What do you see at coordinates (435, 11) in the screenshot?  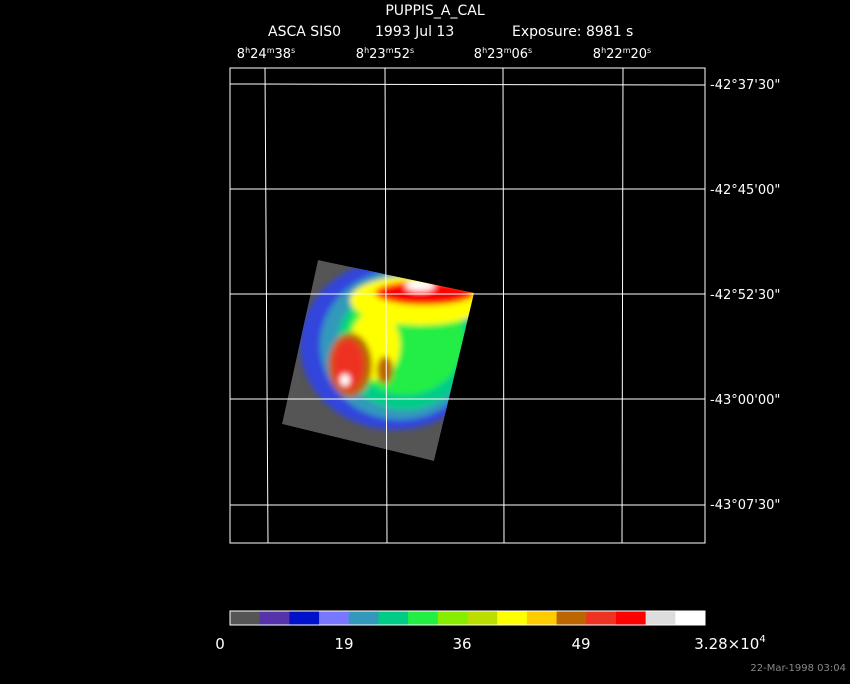 I see `title: PUPPIS_A_CAL` at bounding box center [435, 11].